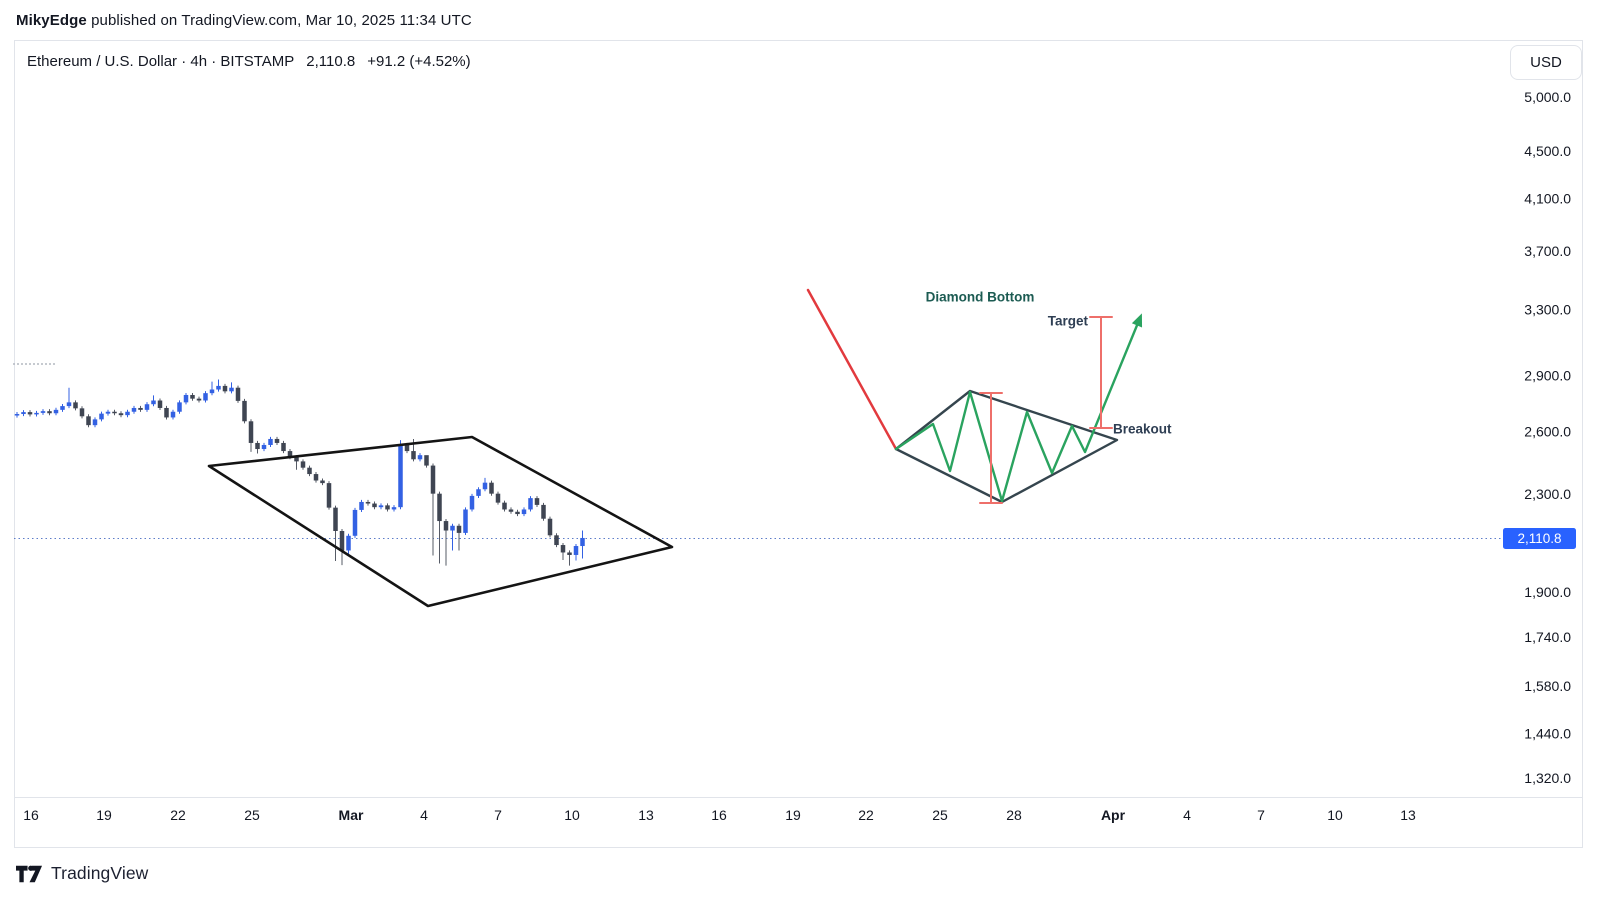 The height and width of the screenshot is (901, 1600). I want to click on price-axis-label: 1,320.0, so click(1547, 778).